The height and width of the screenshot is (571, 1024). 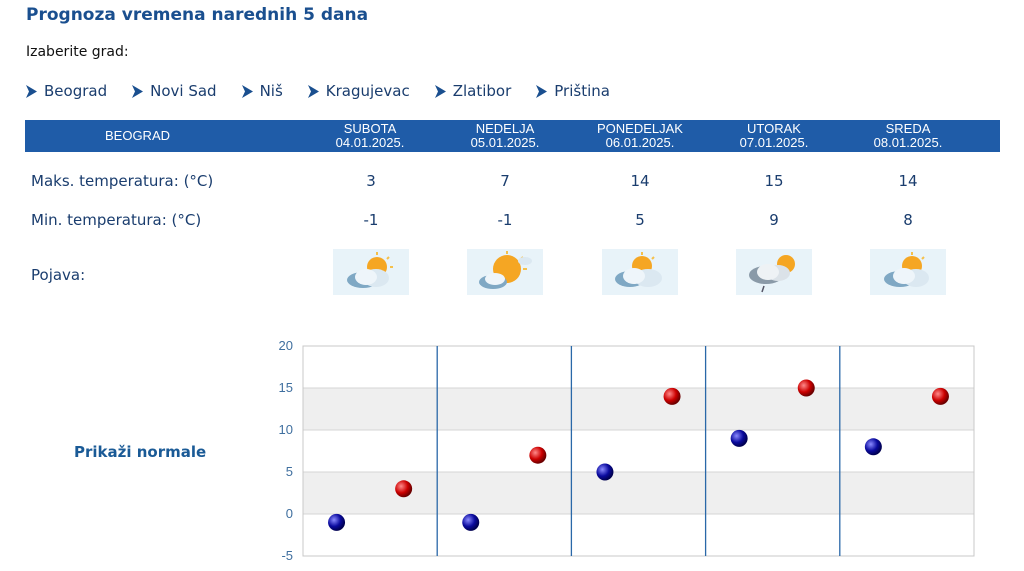 What do you see at coordinates (371, 181) in the screenshot?
I see `max-temp-value: 3` at bounding box center [371, 181].